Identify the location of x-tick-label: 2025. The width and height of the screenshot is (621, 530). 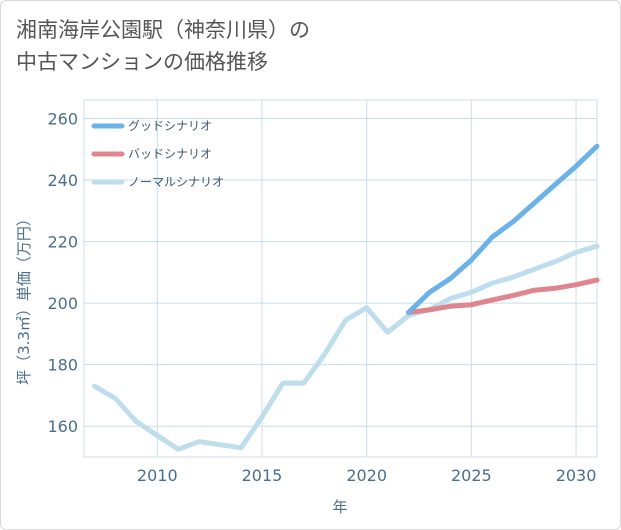
(471, 475).